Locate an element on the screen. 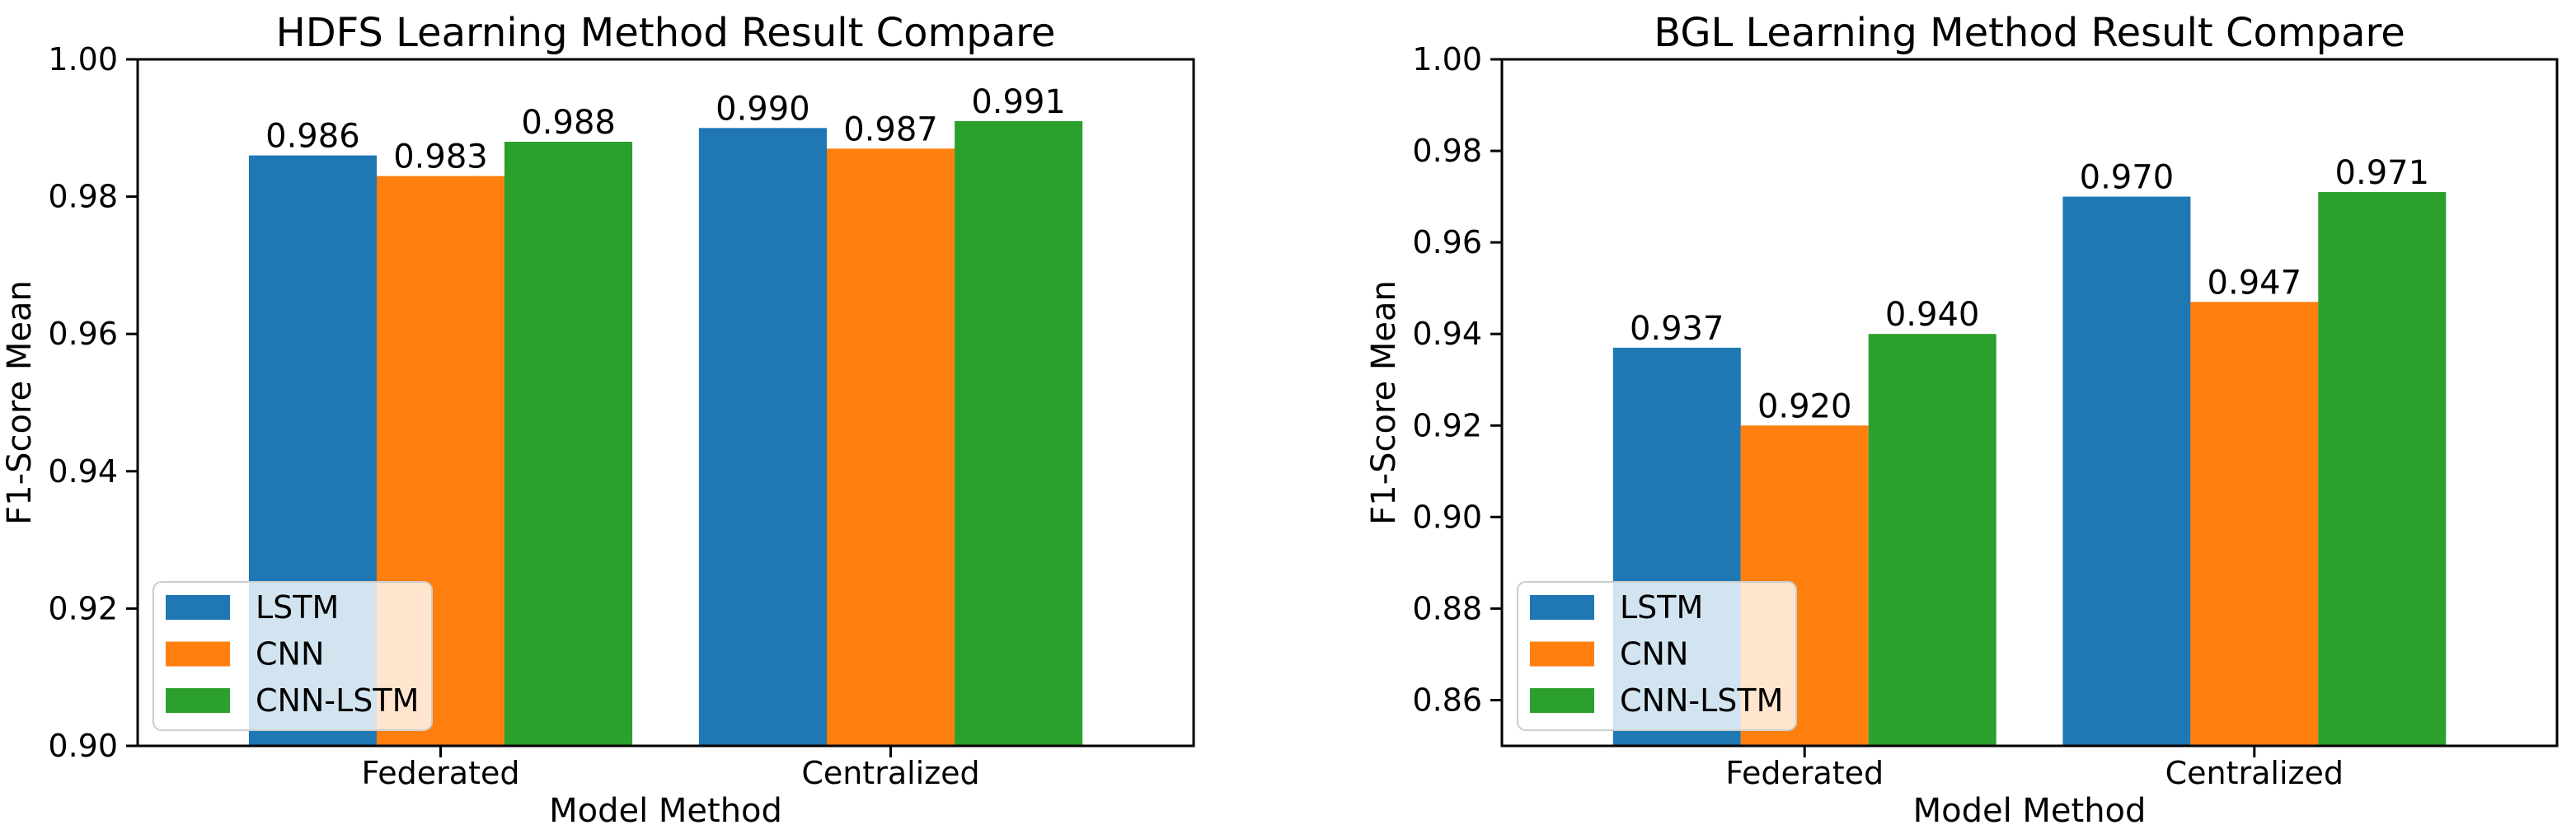 The image size is (2576, 839). bar-value-label: 0.937 is located at coordinates (1677, 329).